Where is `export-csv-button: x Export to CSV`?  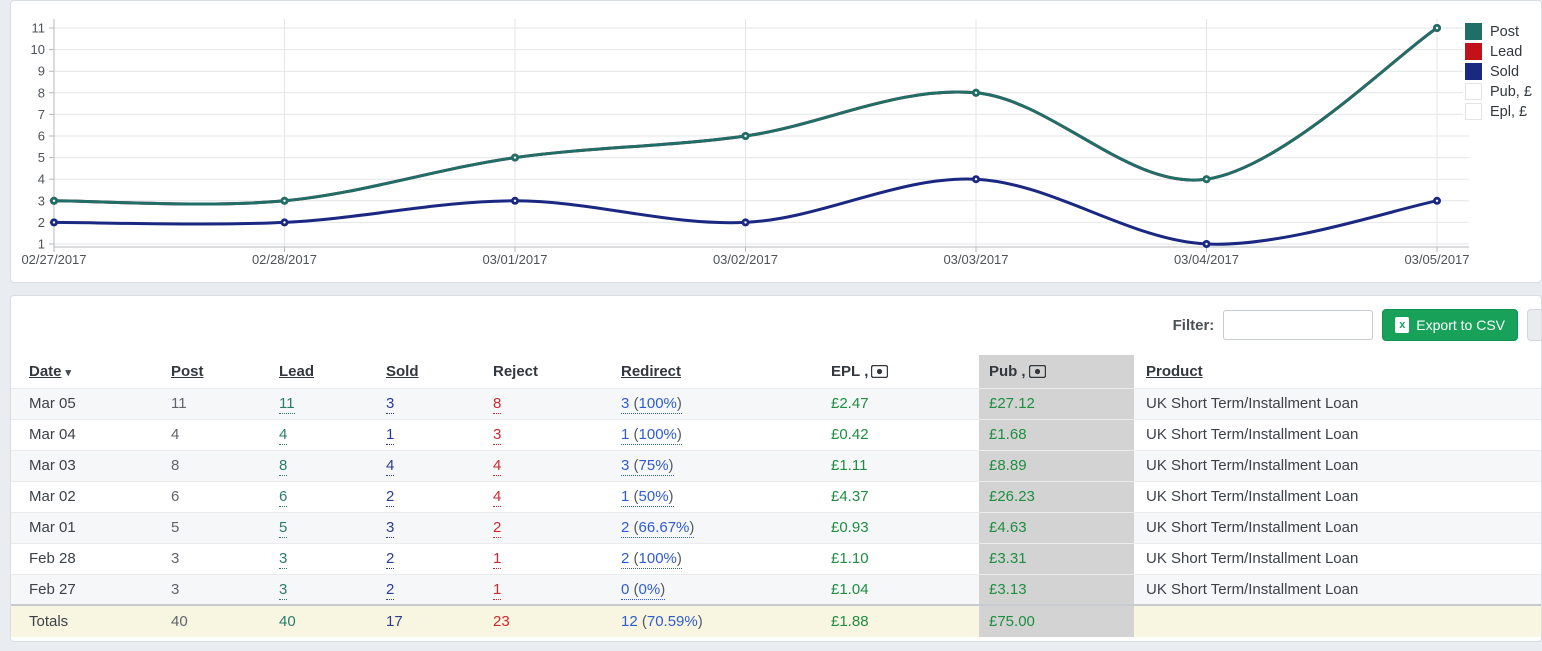 export-csv-button: x Export to CSV is located at coordinates (1450, 325).